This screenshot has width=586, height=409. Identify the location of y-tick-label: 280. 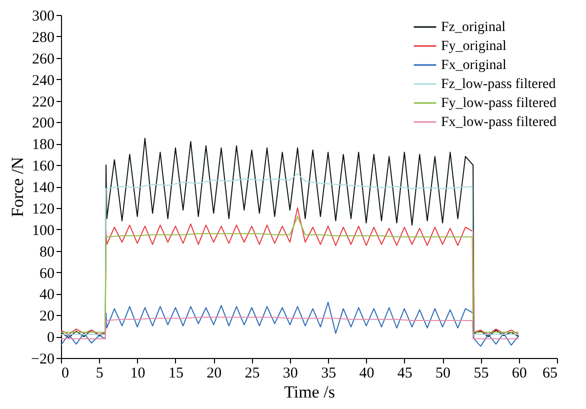
(43, 38).